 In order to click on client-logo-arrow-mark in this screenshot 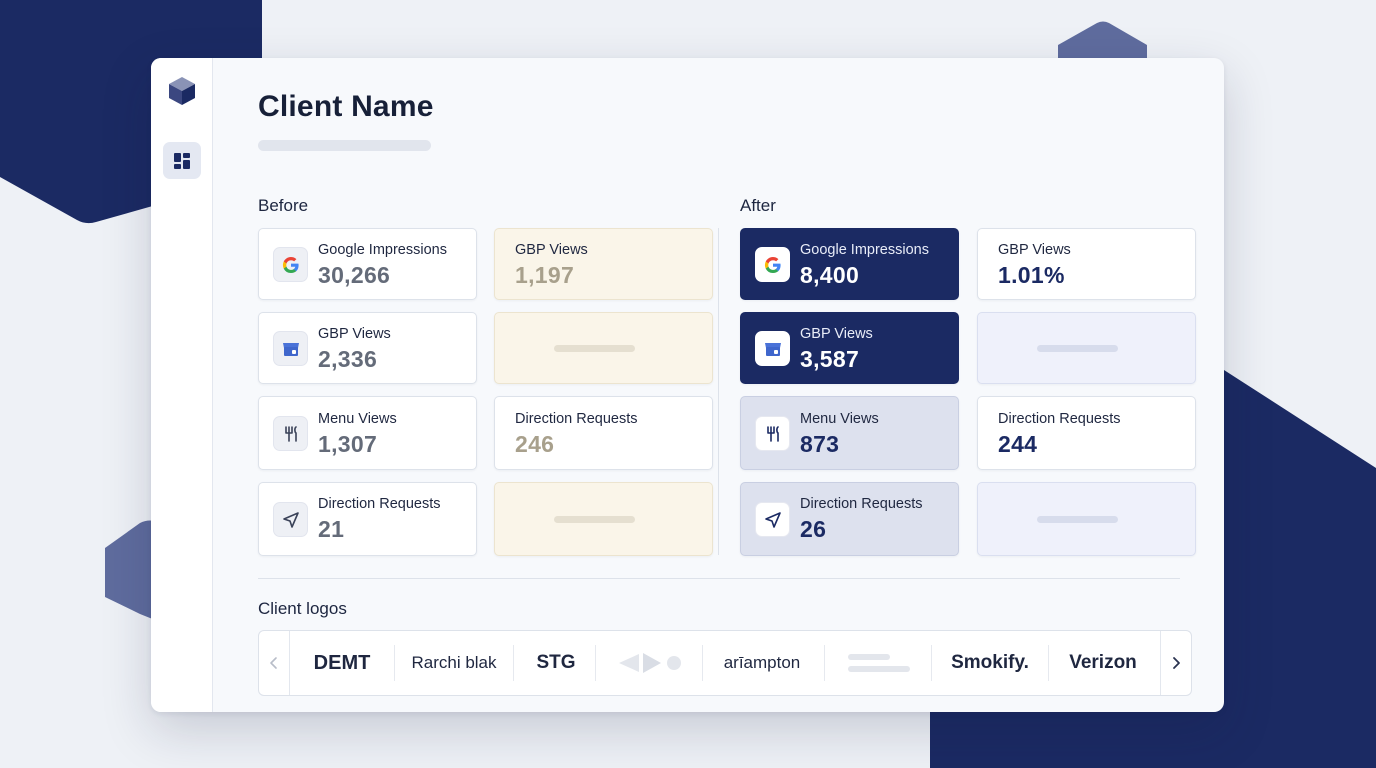, I will do `click(650, 663)`.